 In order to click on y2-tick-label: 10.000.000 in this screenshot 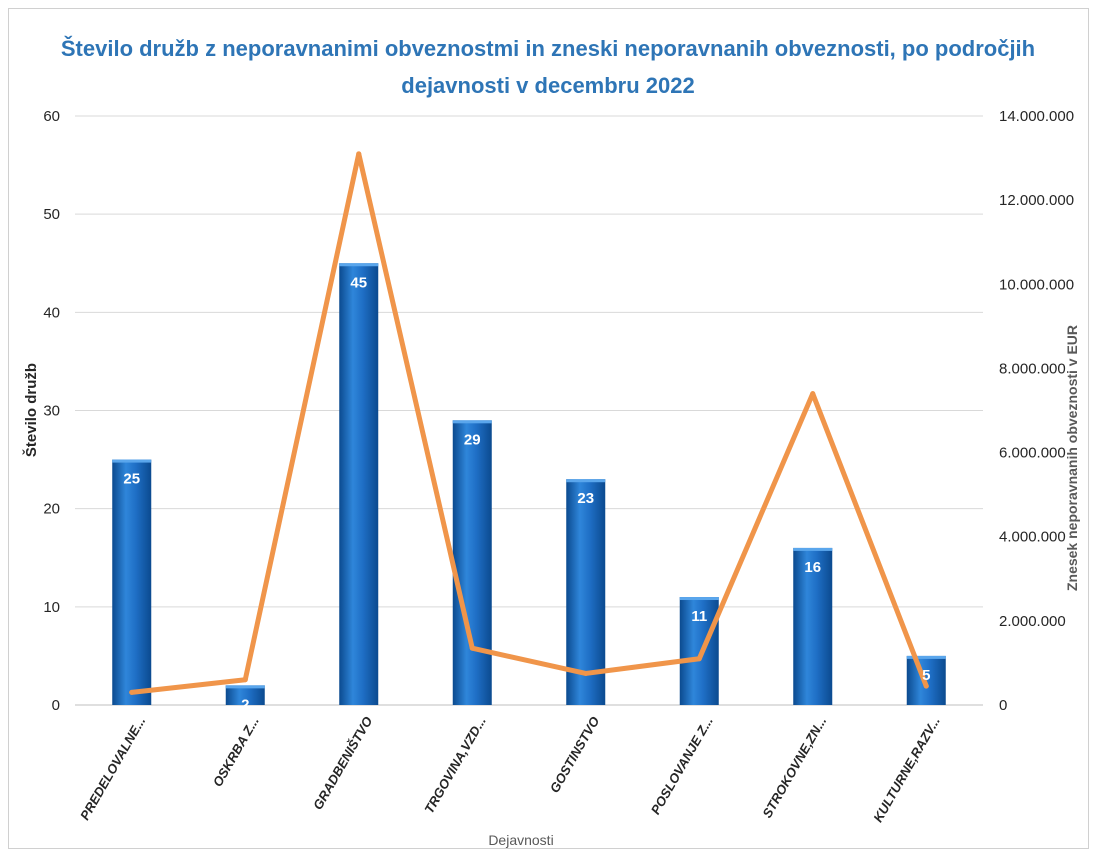, I will do `click(1036, 284)`.